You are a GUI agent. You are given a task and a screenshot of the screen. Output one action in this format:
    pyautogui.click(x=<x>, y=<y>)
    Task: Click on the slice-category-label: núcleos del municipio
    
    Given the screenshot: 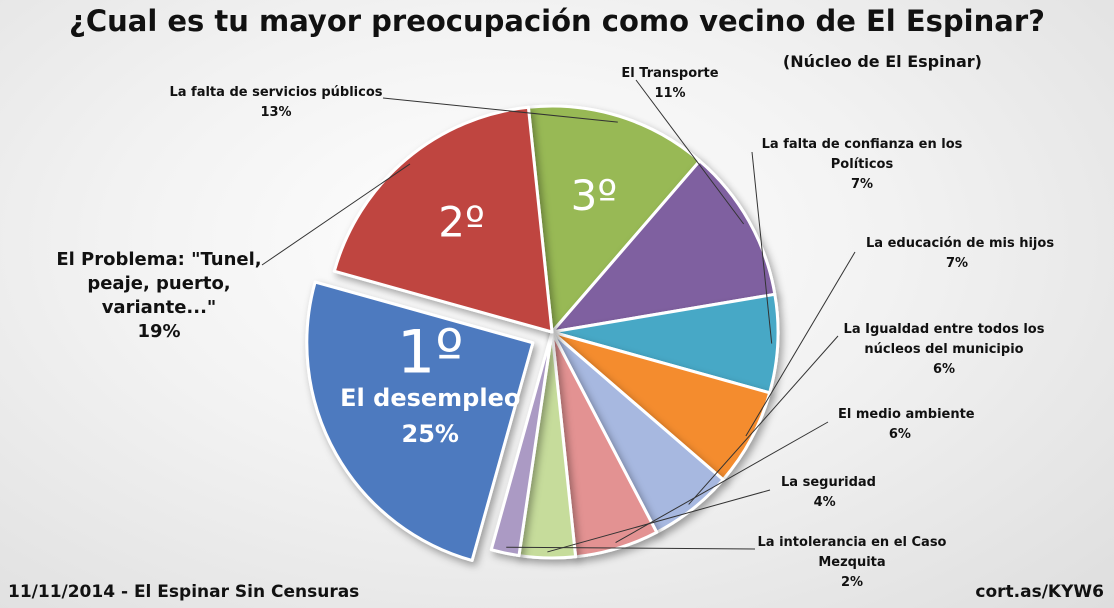 What is the action you would take?
    pyautogui.click(x=943, y=349)
    